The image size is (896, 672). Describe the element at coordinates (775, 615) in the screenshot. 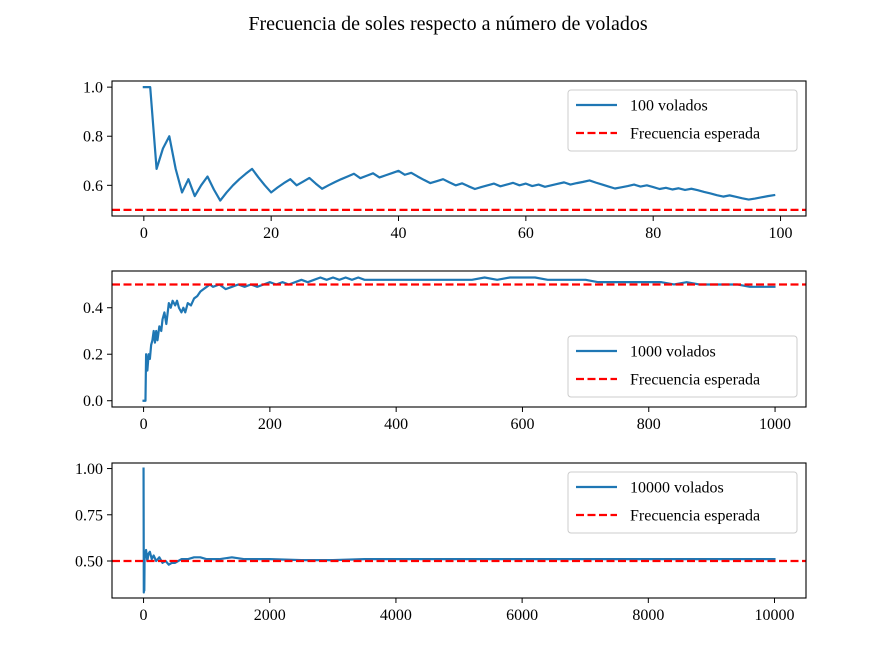

I see `x-tick-label: 10000` at that location.